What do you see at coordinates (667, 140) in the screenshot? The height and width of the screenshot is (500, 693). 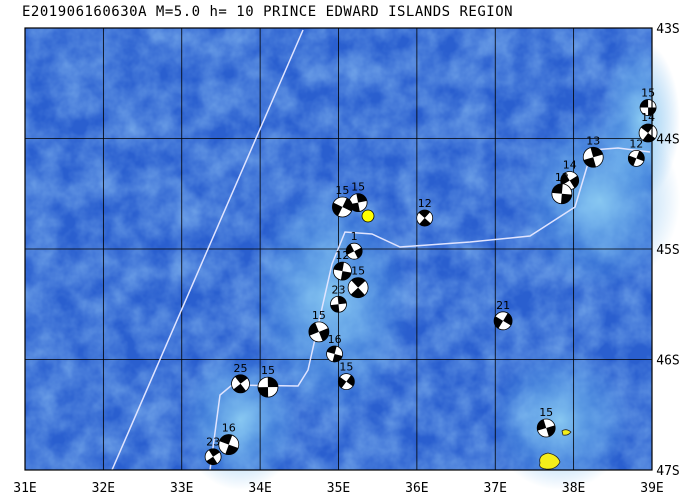 I see `latitude-label: 44S` at bounding box center [667, 140].